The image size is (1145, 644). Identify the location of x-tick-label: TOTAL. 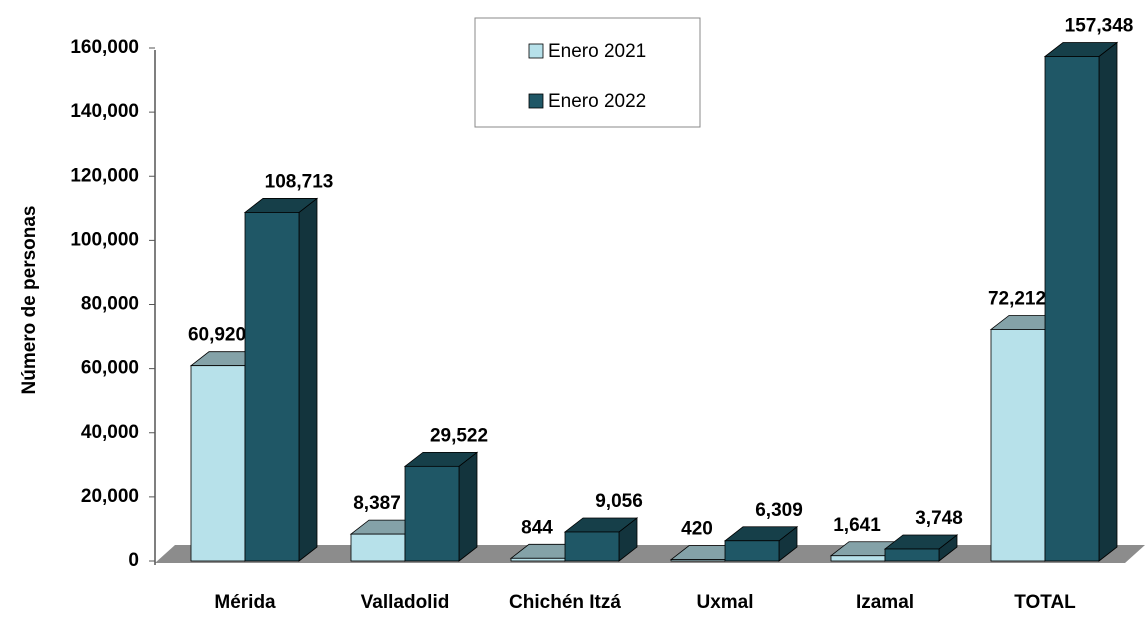
(1045, 602).